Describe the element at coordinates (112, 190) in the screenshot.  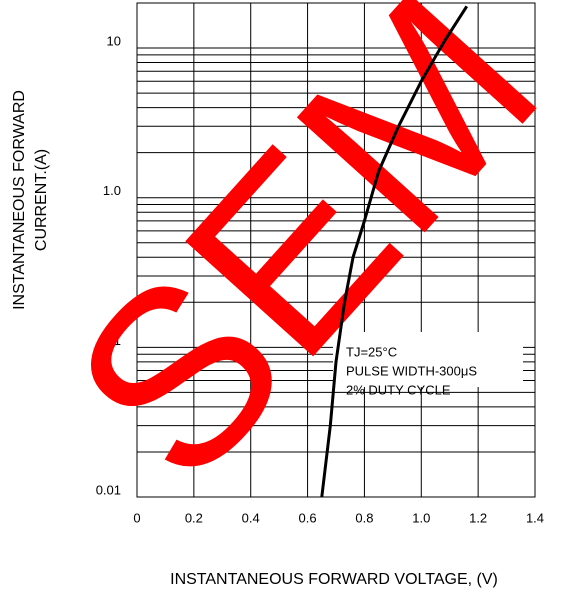
I see `y-tick-label: 1.0` at that location.